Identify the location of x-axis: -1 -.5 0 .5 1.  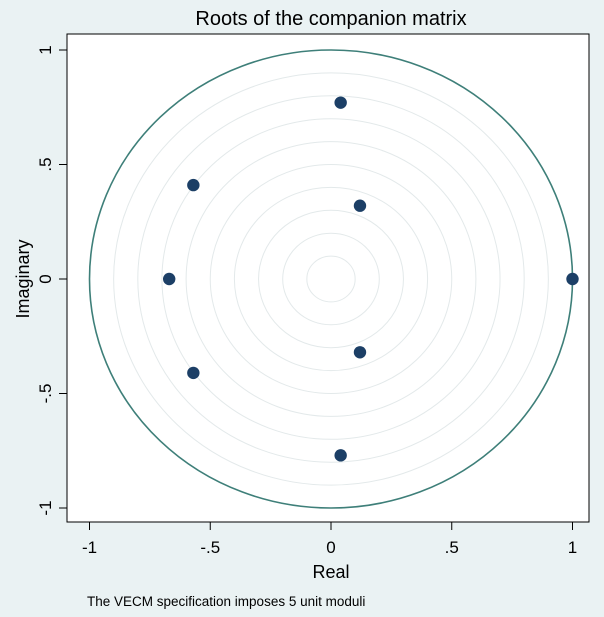
(329, 539).